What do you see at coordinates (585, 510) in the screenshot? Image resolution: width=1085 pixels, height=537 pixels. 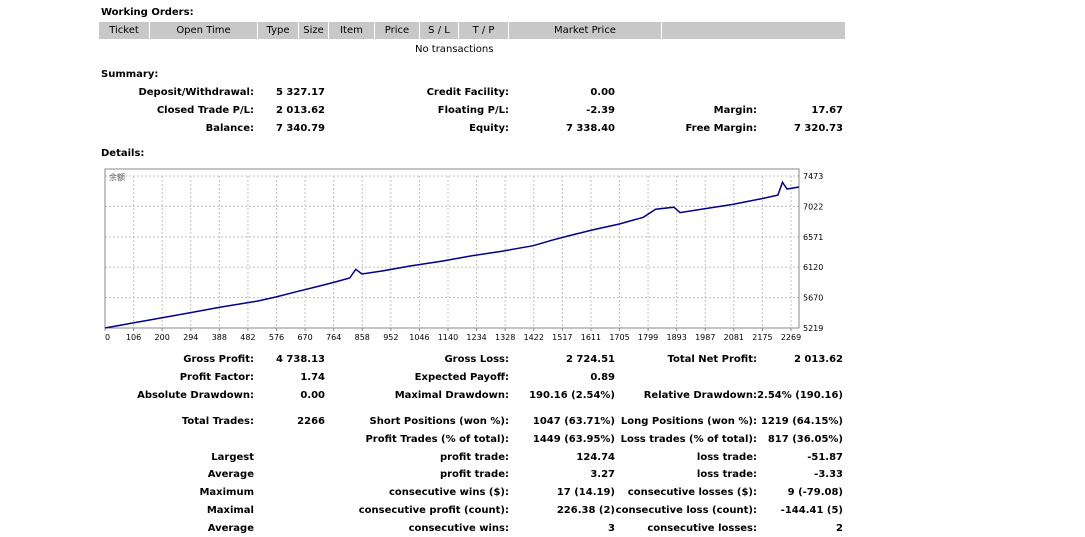 I see `stat-value-2: 226.38 (2)` at bounding box center [585, 510].